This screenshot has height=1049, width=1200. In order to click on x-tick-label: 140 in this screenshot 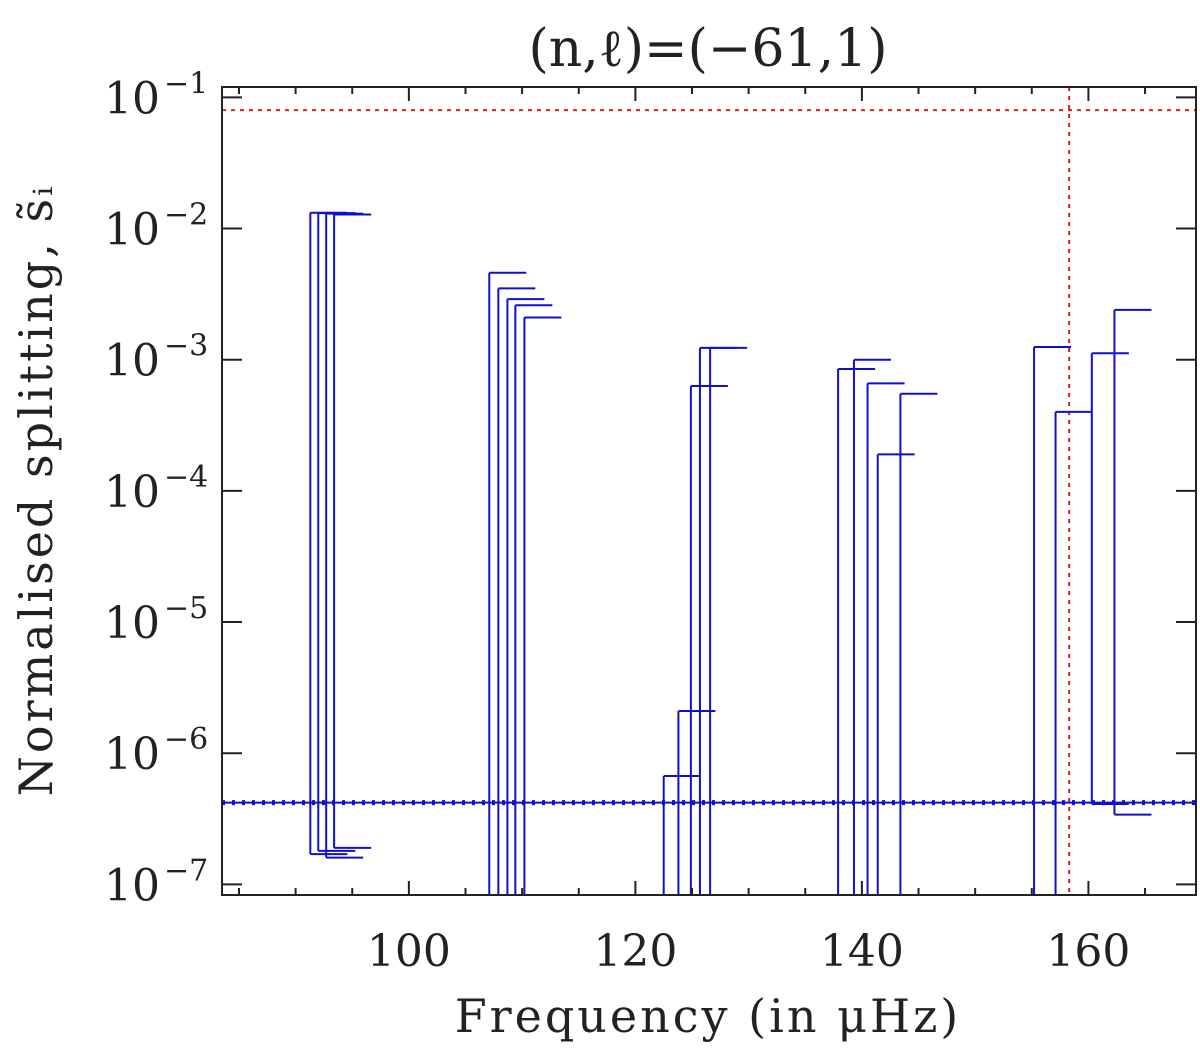, I will do `click(862, 951)`.